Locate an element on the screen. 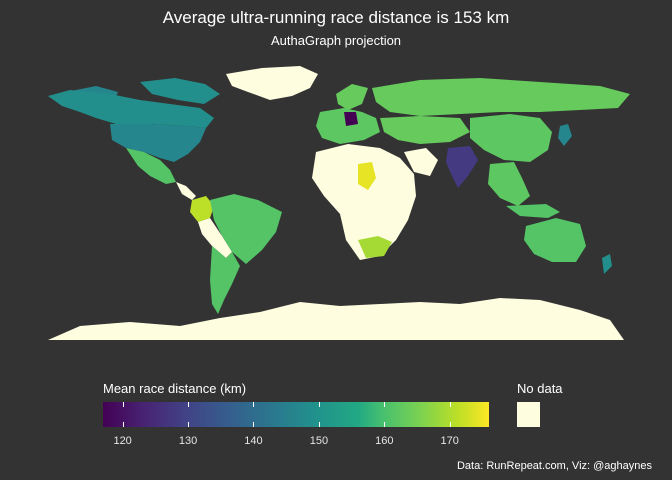 This screenshot has height=480, width=672. region-india is located at coordinates (462, 167).